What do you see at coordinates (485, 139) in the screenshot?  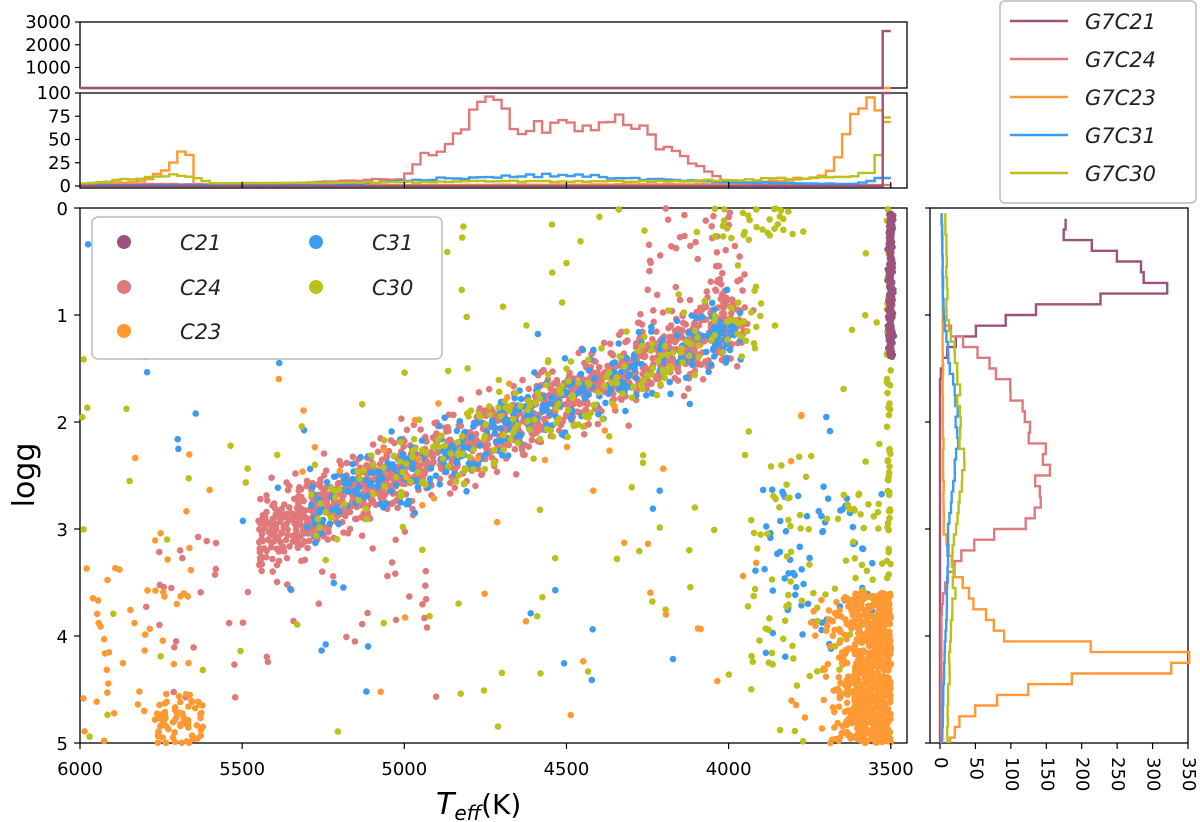 I see `teff-hist-g7c21` at bounding box center [485, 139].